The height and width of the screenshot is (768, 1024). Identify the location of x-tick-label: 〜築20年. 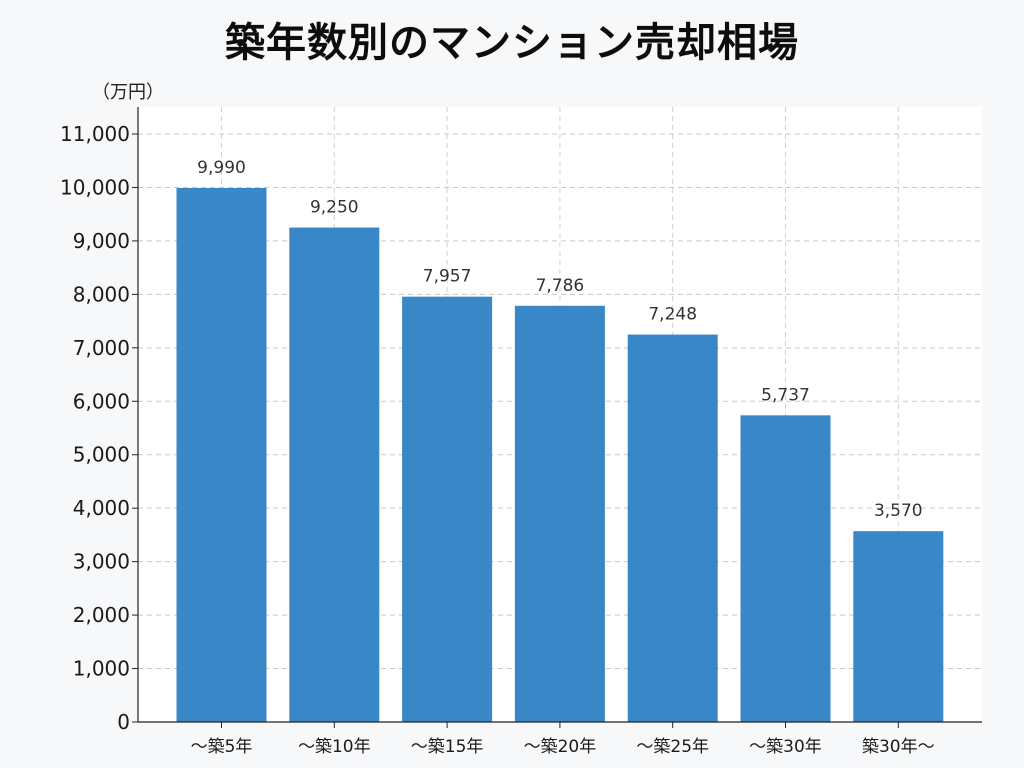
(560, 747).